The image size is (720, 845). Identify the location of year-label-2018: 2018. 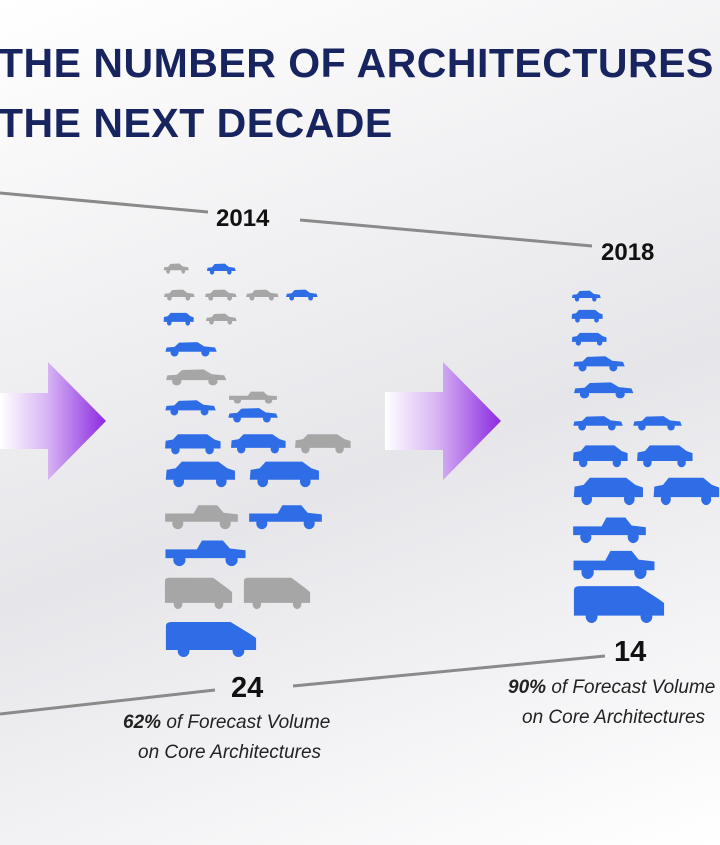
(628, 252).